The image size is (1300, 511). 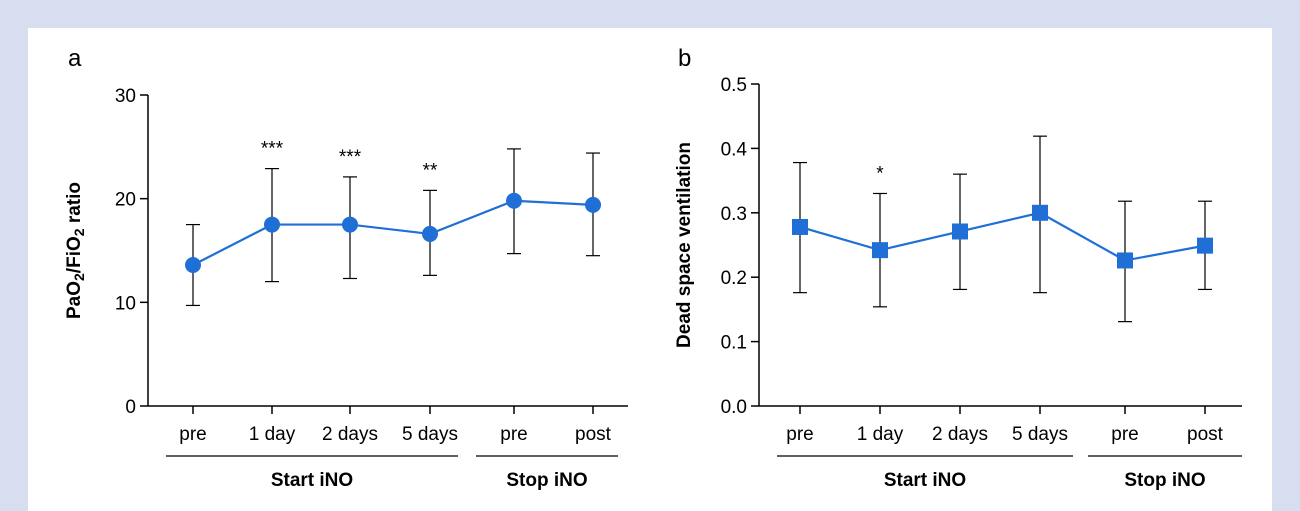 I want to click on y-tick-label: 0.2, so click(x=734, y=278).